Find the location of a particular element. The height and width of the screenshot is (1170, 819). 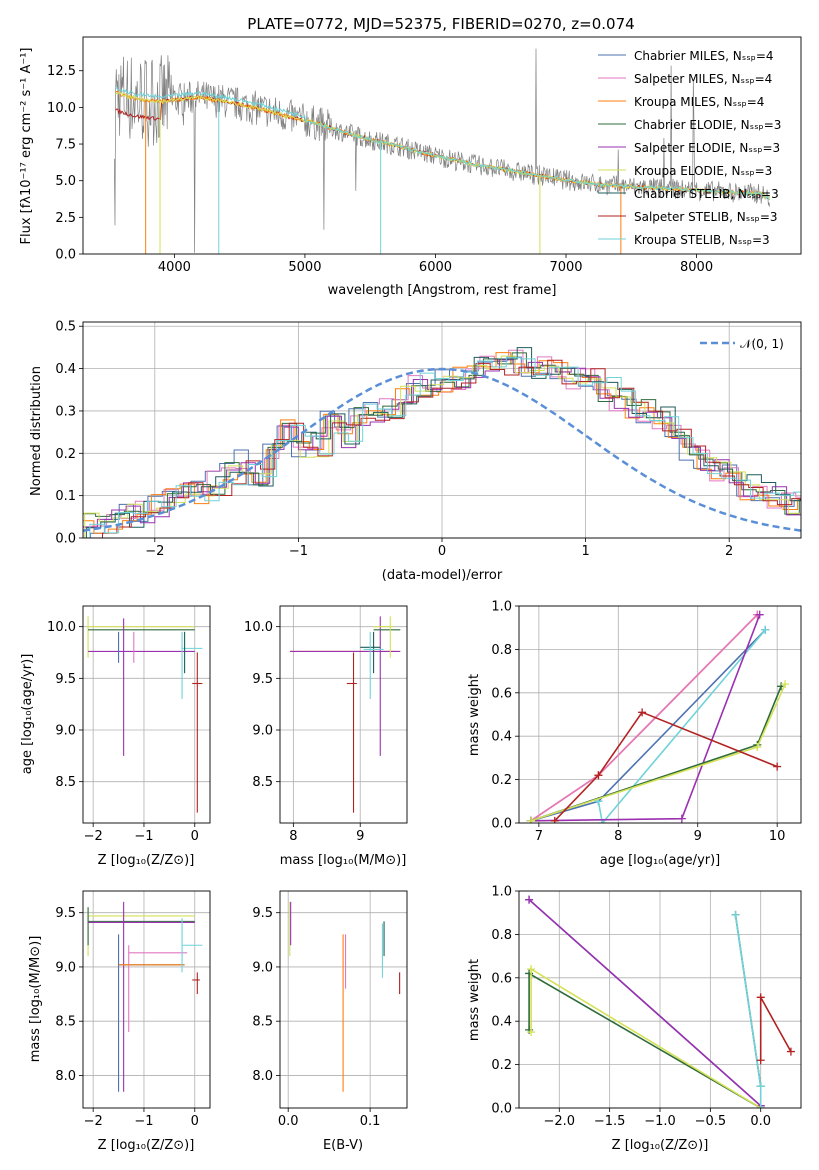

y-tick-label: 0.4 is located at coordinates (501, 1022).